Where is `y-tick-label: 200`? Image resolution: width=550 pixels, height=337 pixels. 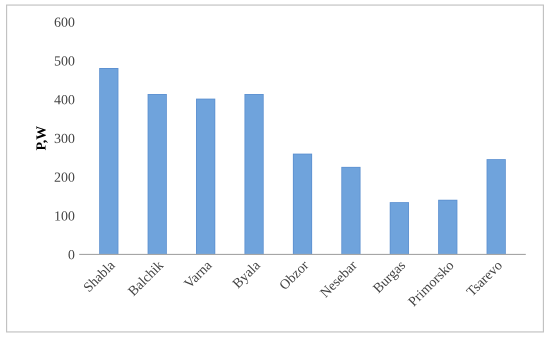
y-tick-label: 200 is located at coordinates (64, 177).